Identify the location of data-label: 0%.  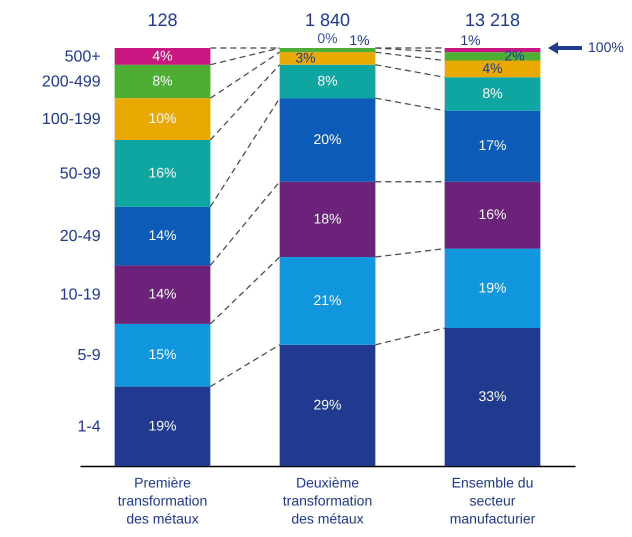
(327, 38).